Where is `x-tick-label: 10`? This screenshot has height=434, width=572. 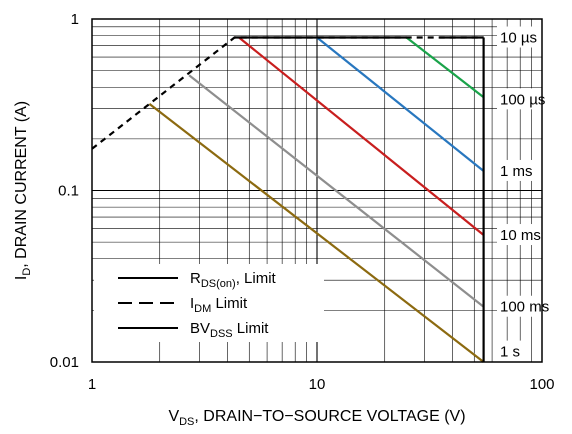 x-tick-label: 10 is located at coordinates (317, 384).